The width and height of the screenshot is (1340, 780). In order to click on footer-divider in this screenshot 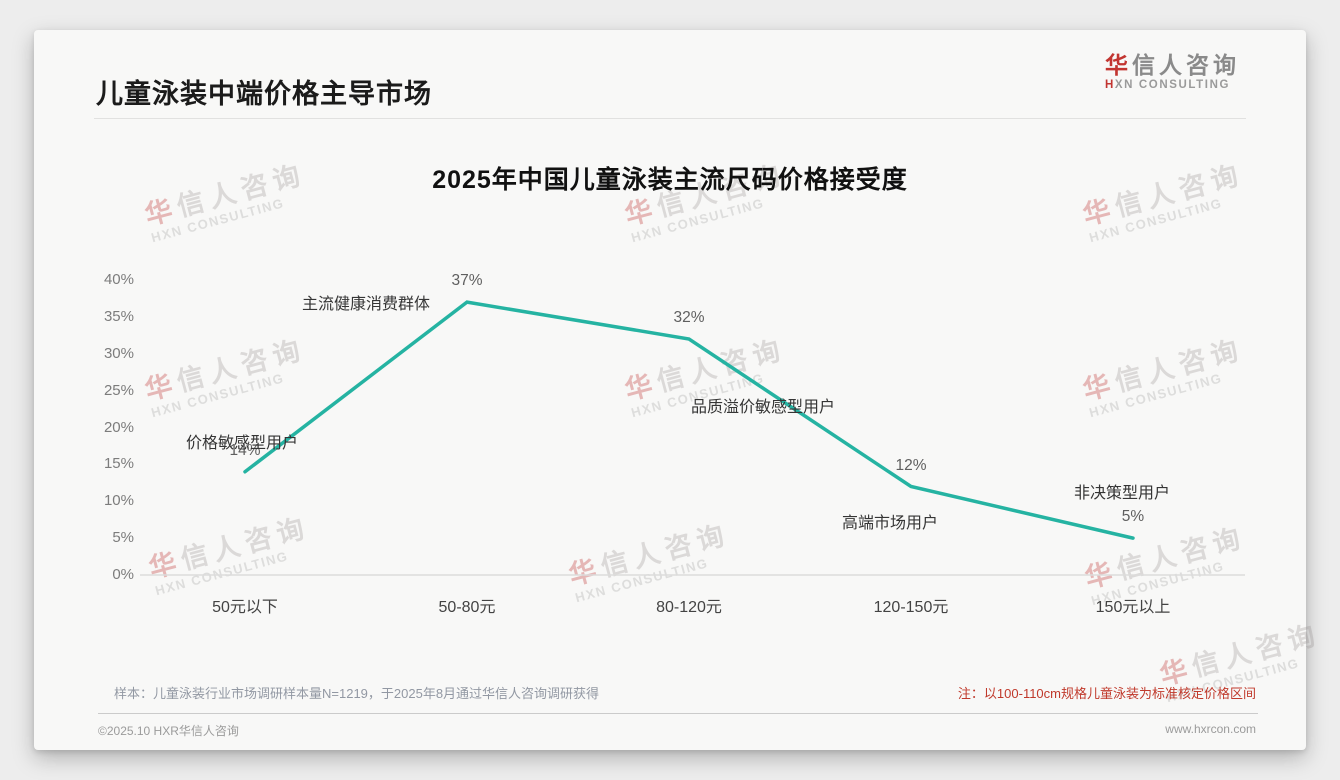, I will do `click(678, 713)`.